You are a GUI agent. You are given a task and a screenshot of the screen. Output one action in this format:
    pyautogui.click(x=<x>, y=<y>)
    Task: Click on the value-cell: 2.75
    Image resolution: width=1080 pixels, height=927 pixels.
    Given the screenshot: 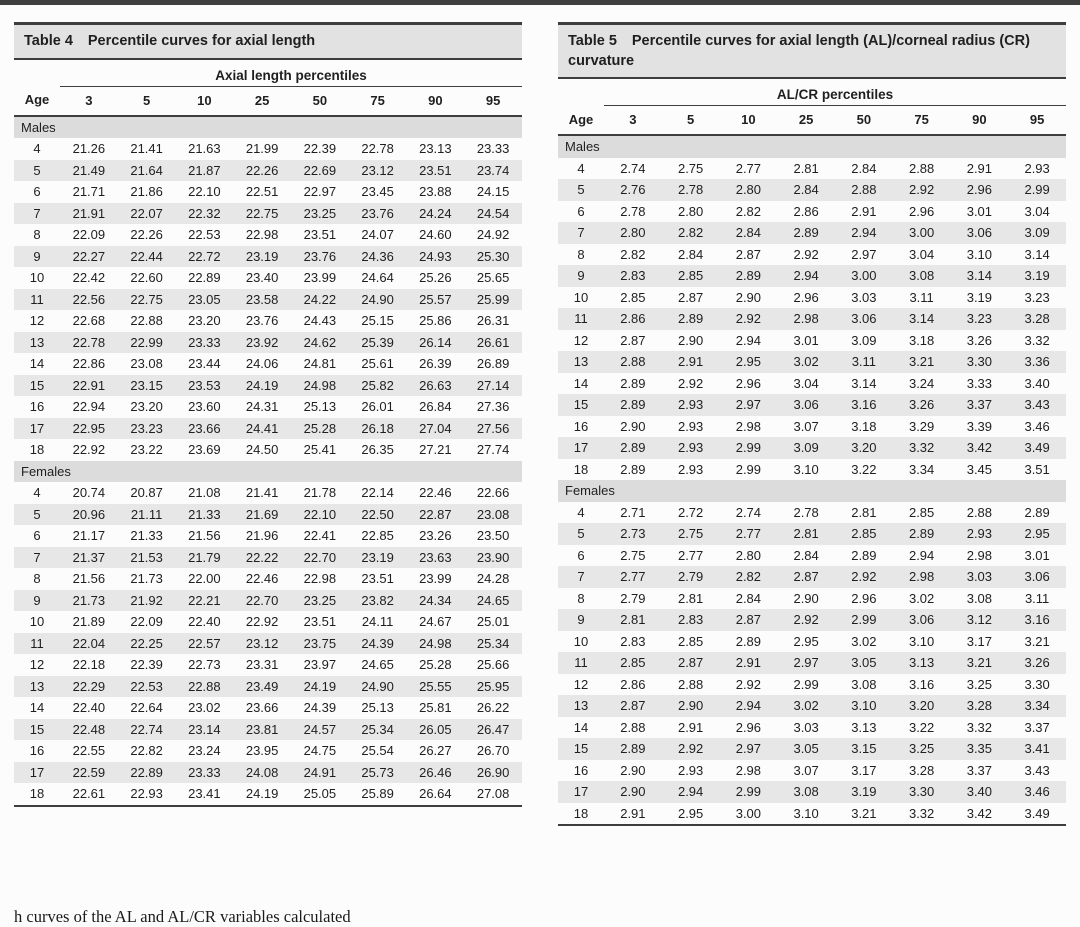 What is the action you would take?
    pyautogui.click(x=690, y=534)
    